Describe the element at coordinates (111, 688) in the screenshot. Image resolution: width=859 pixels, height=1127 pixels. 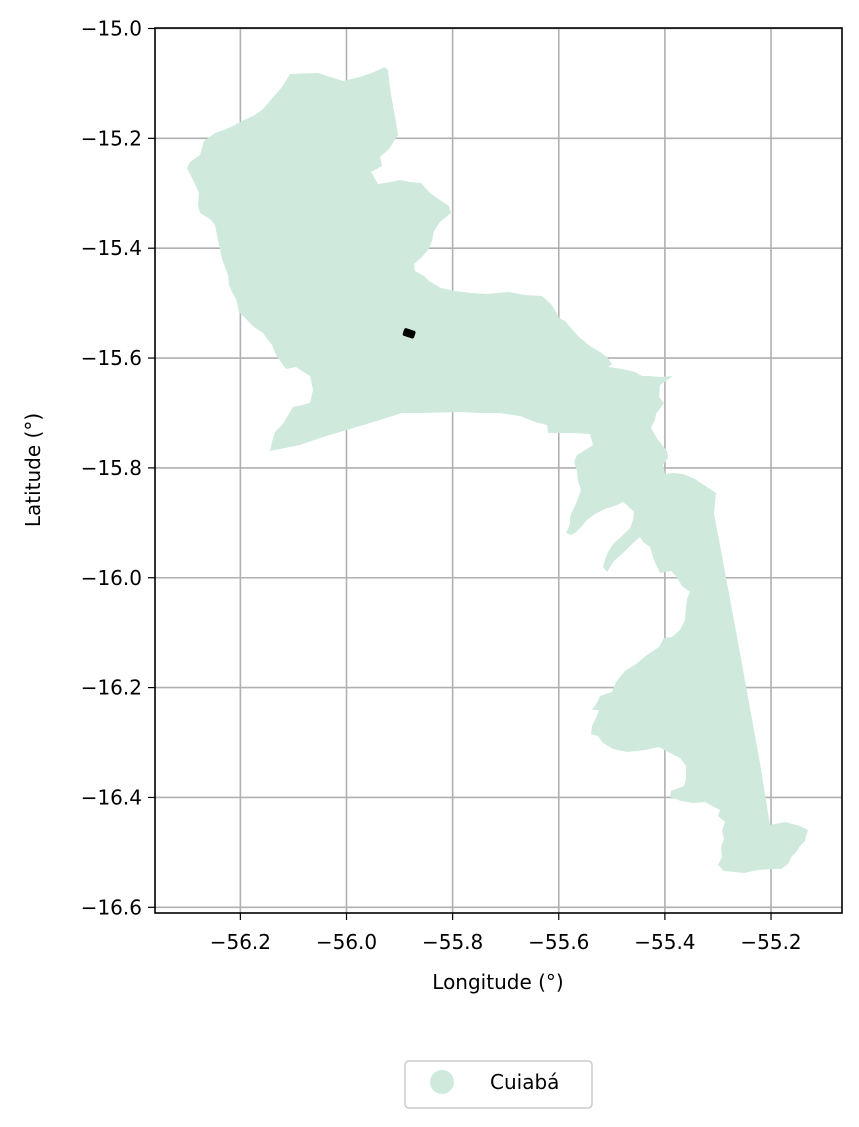
I see `y-tick-label: −16.2` at that location.